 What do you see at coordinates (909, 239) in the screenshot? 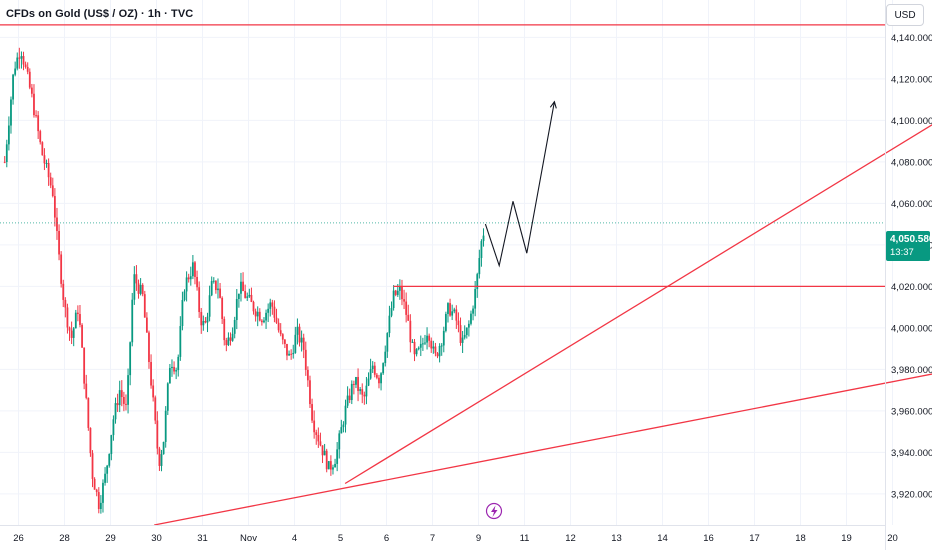
I see `last-price-value: 4,050.580` at bounding box center [909, 239].